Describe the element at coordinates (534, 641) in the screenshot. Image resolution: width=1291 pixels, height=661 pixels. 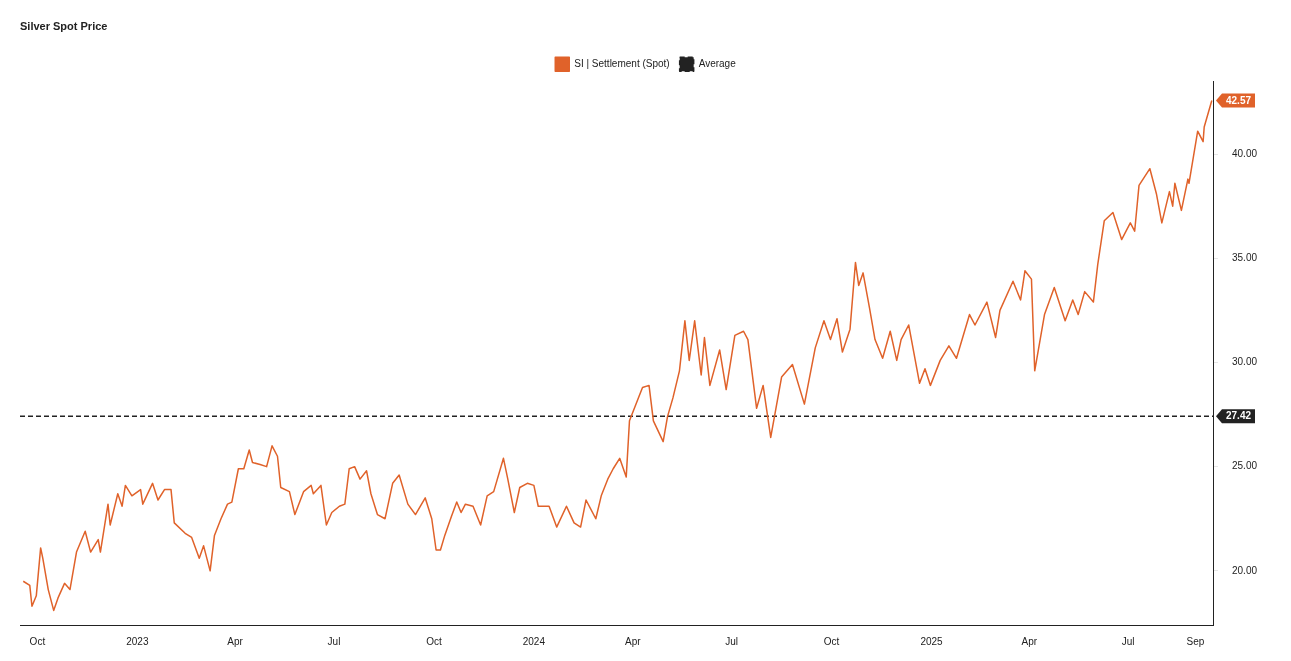
I see `x-tick-label: 2024` at that location.